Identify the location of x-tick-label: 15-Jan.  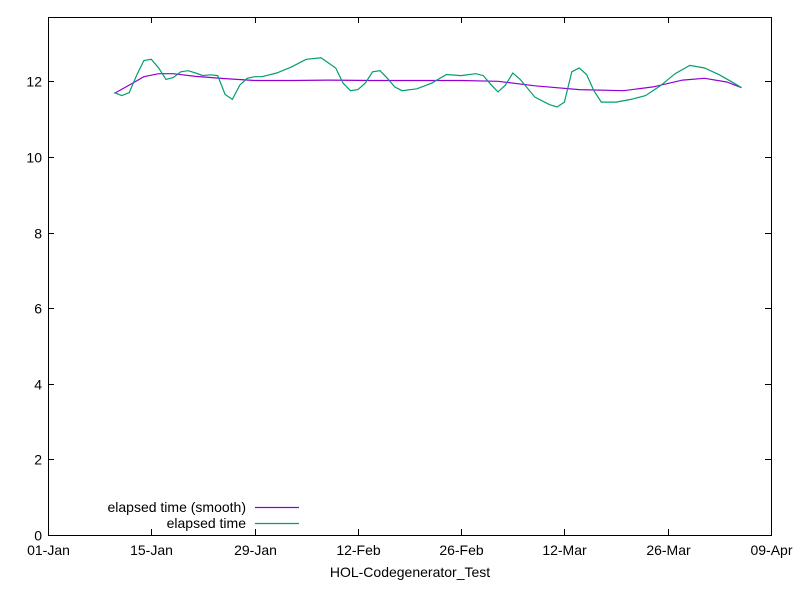
(151, 550).